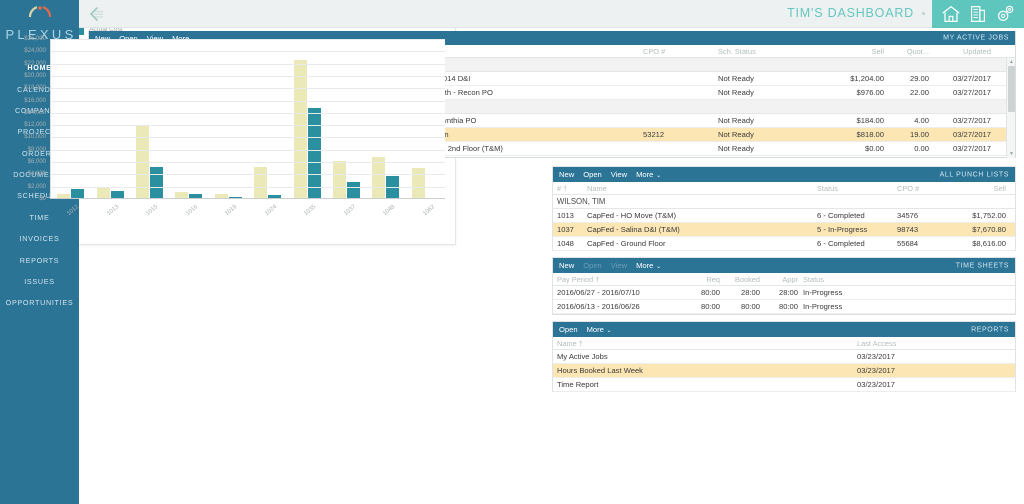 Image resolution: width=1024 pixels, height=504 pixels. What do you see at coordinates (877, 343) in the screenshot?
I see `reports-col-1: Last Access` at bounding box center [877, 343].